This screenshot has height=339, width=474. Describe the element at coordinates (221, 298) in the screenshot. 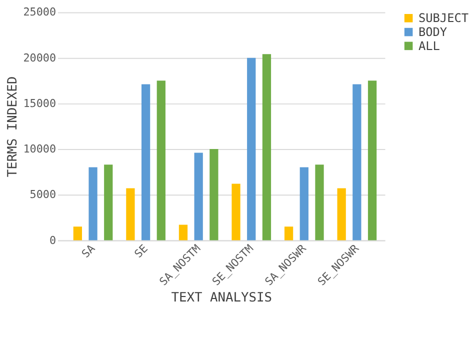

I see `x-axis-title: TEXT ANALYSIS` at that location.